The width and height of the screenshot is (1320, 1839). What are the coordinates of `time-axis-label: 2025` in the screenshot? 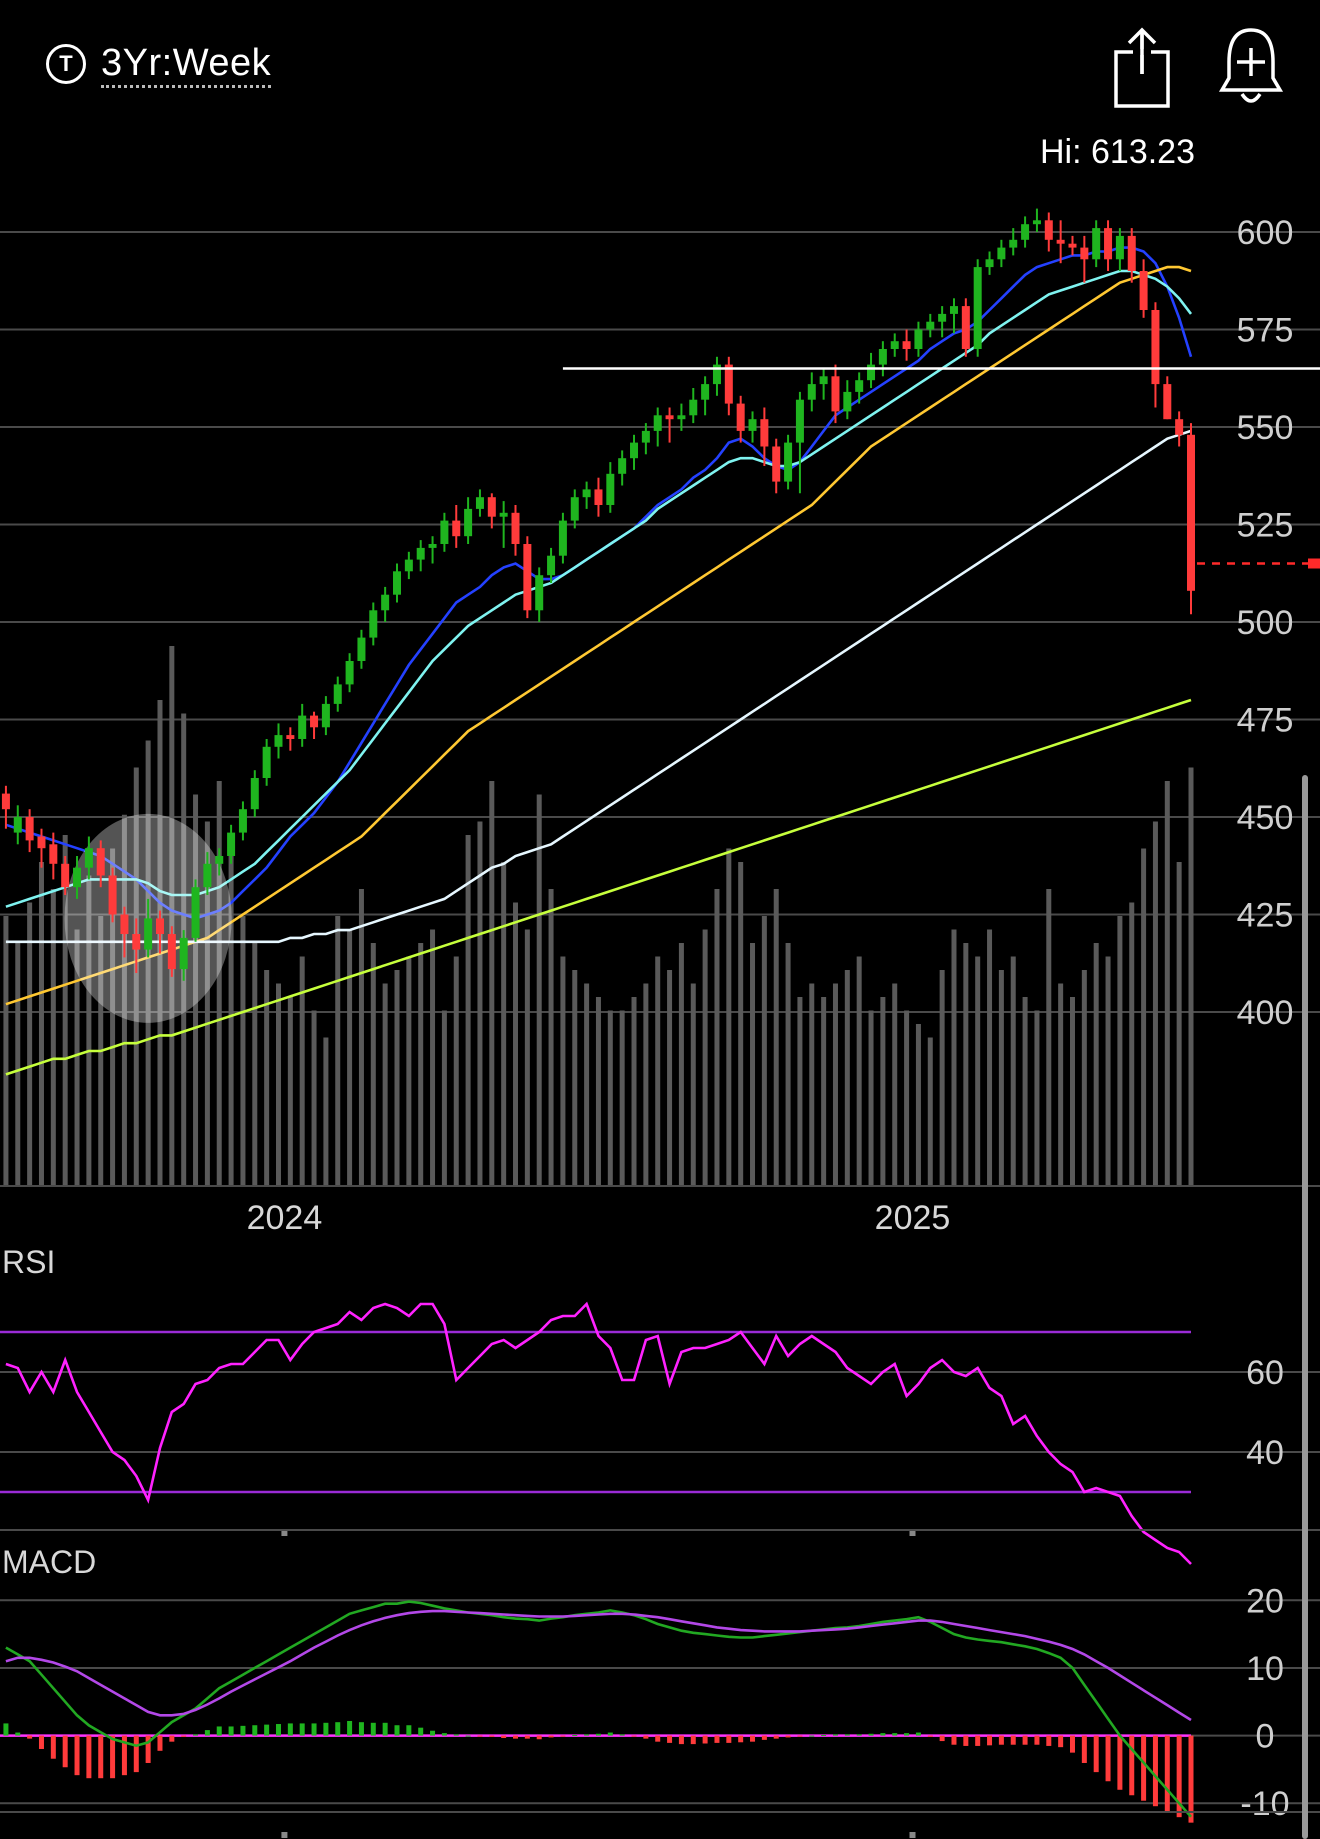 It's located at (913, 1218).